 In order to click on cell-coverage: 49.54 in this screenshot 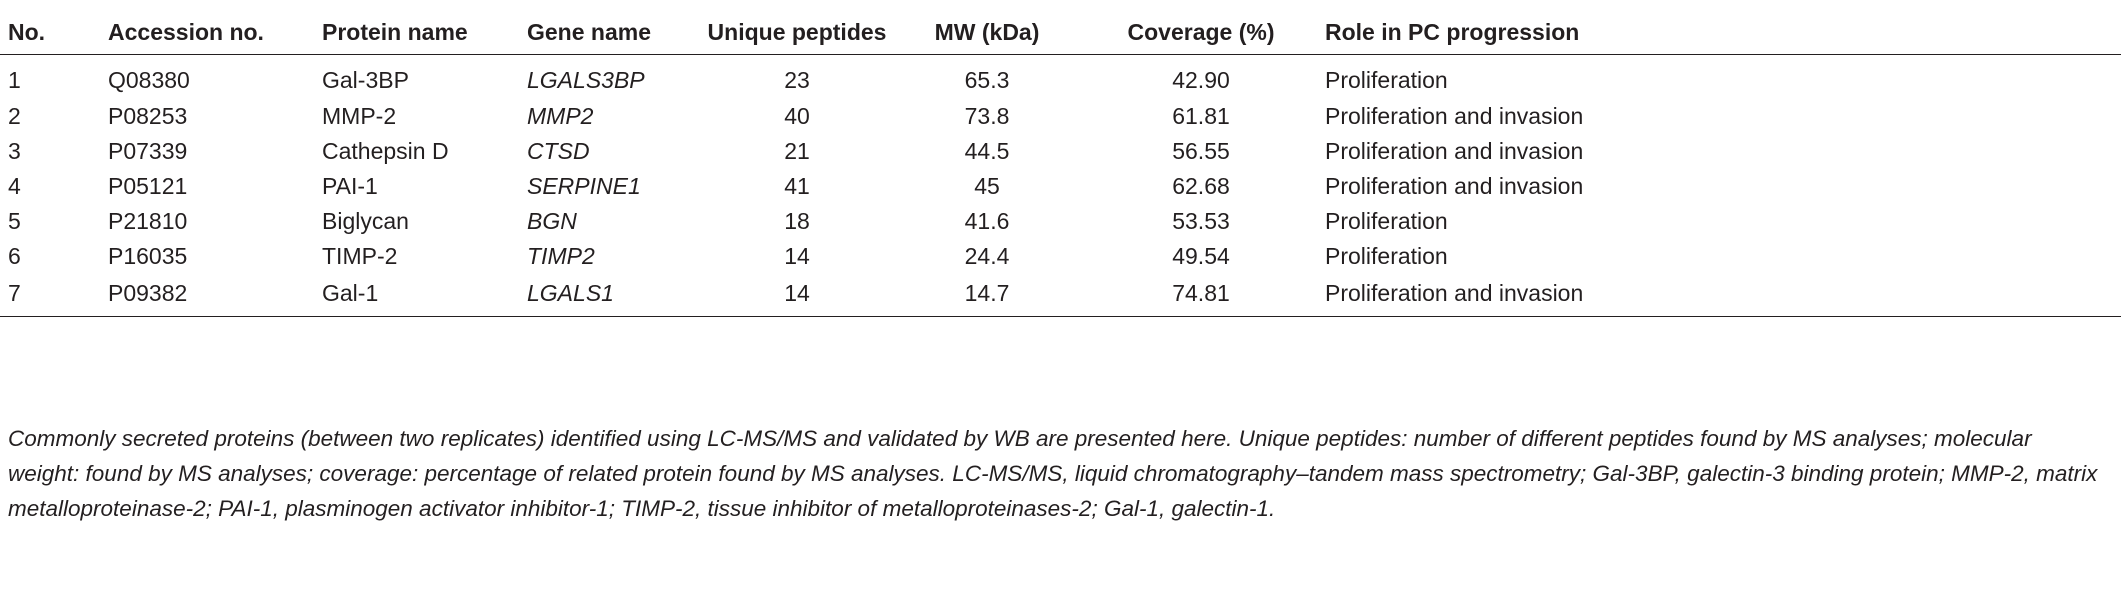, I will do `click(1201, 256)`.